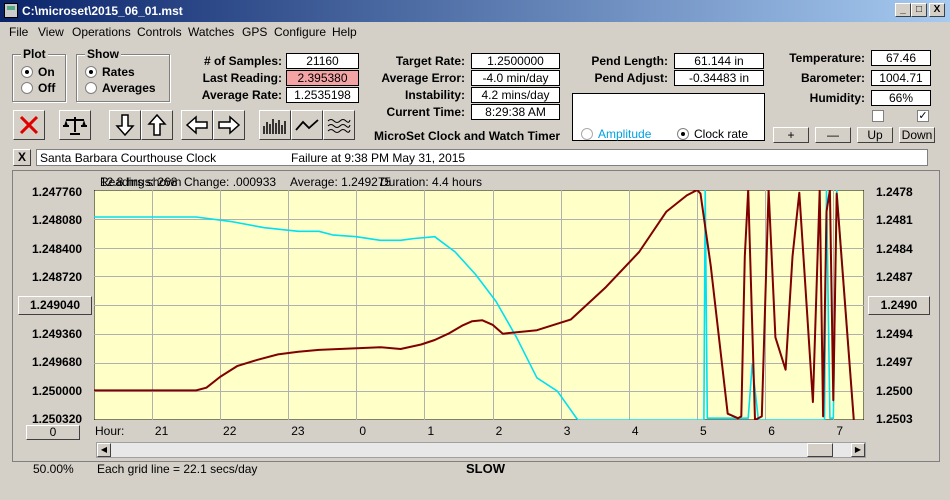  I want to click on right-arrow-icon, so click(229, 125).